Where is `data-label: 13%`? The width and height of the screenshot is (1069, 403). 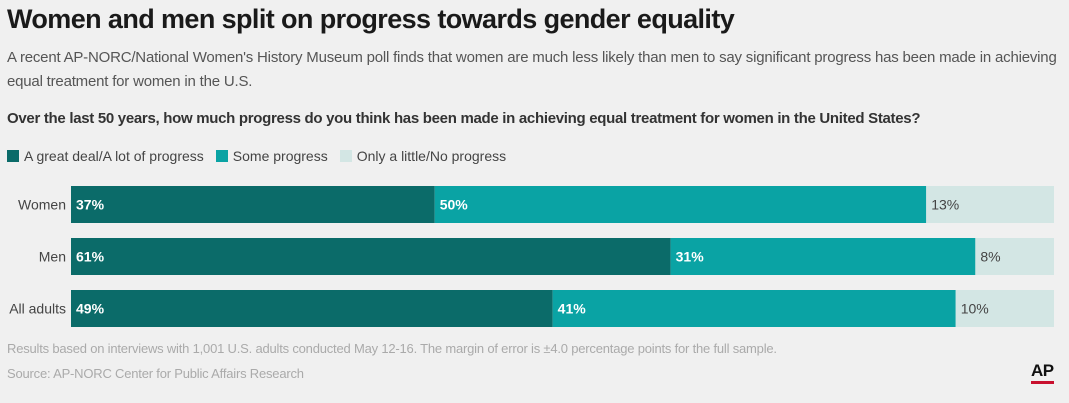
data-label: 13% is located at coordinates (945, 205).